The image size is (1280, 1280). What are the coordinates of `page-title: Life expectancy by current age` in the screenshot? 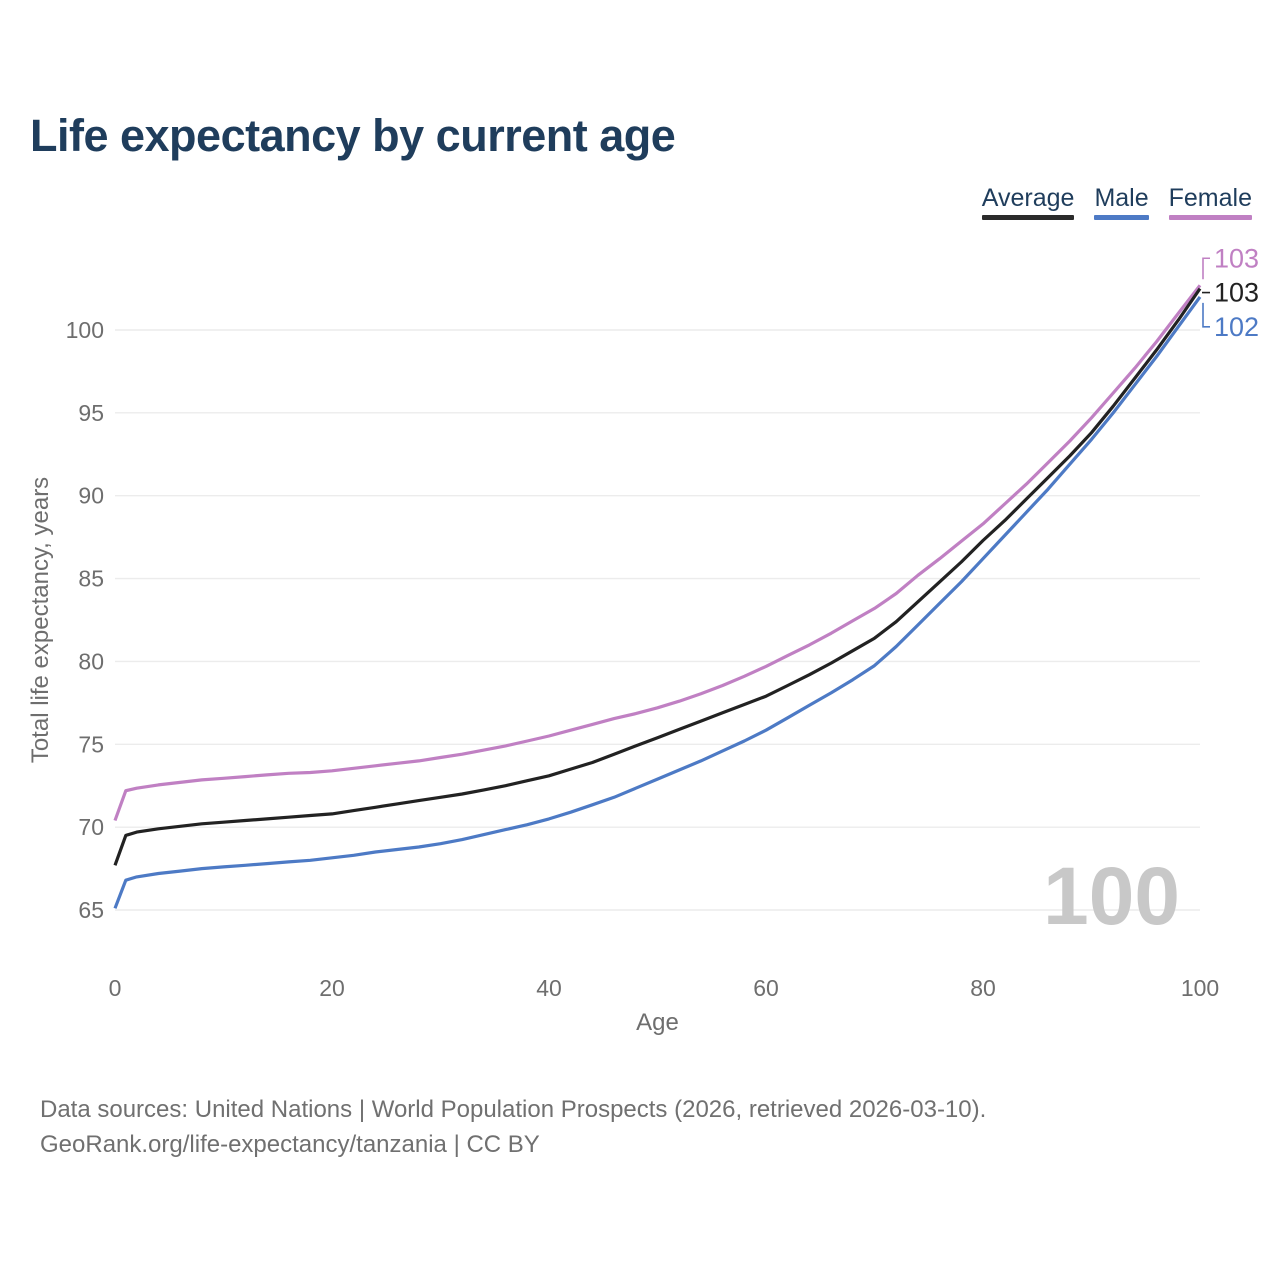 It's located at (353, 135).